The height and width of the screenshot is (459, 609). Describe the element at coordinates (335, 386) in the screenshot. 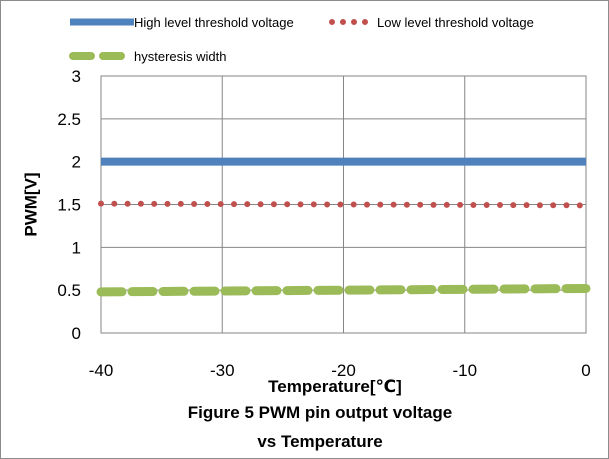

I see `x-axis-title: Temperature[℃]` at that location.